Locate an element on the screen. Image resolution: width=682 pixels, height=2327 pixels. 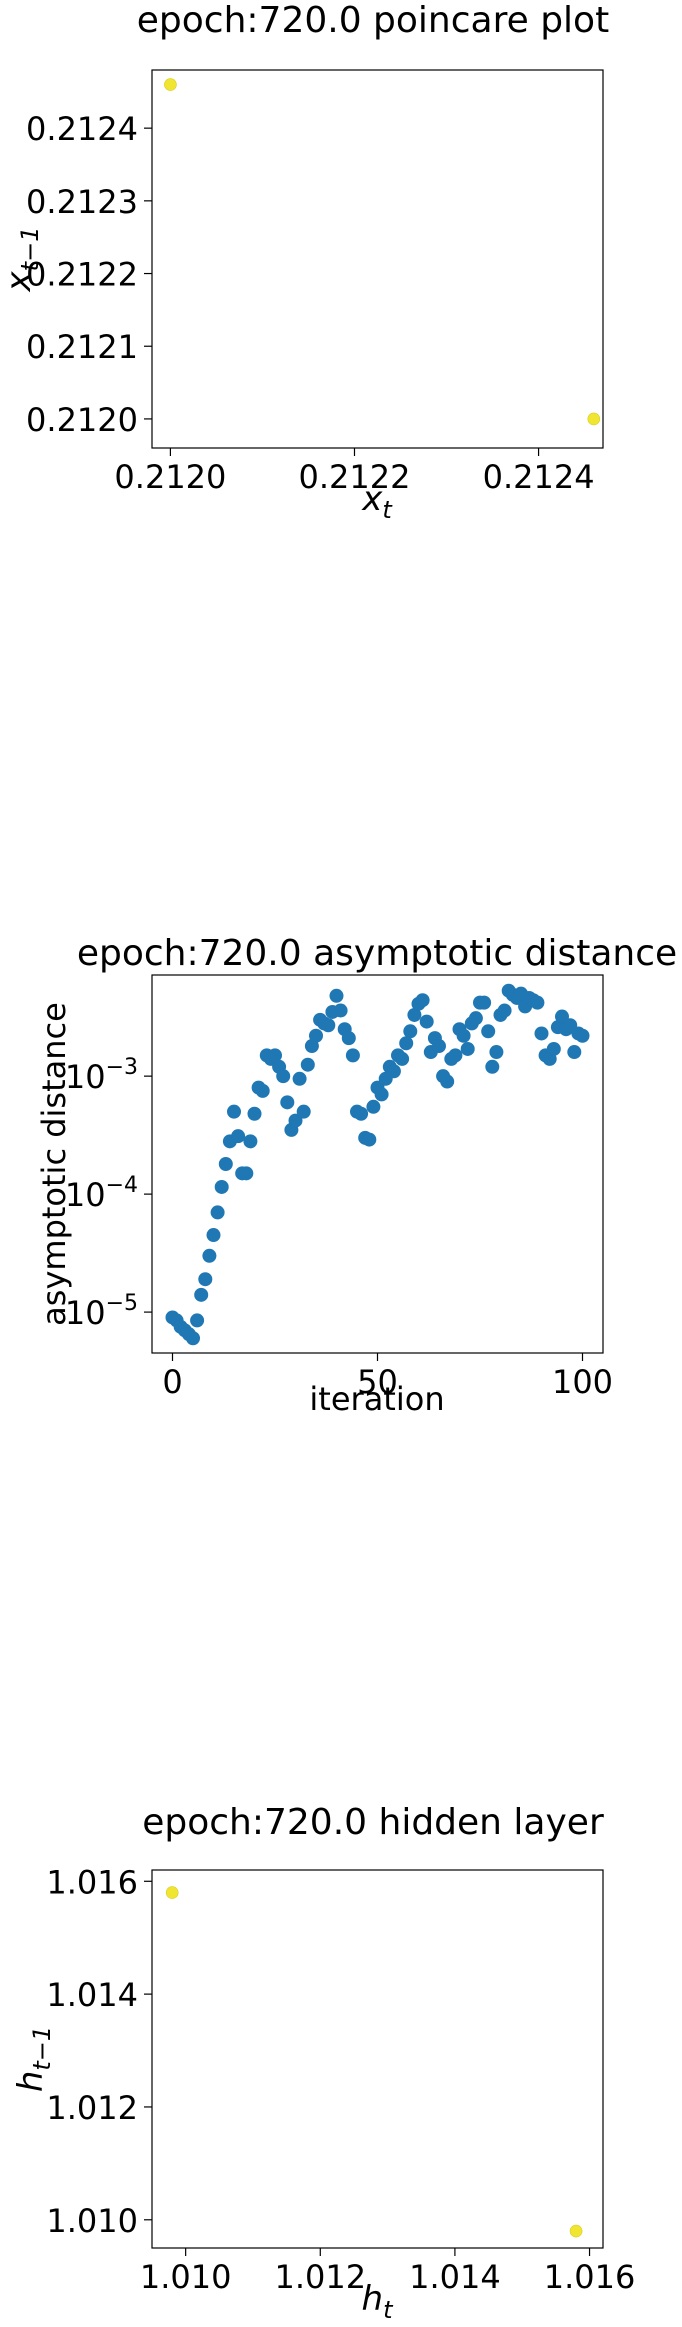
y-tick-label: 0.2122 is located at coordinates (82, 275).